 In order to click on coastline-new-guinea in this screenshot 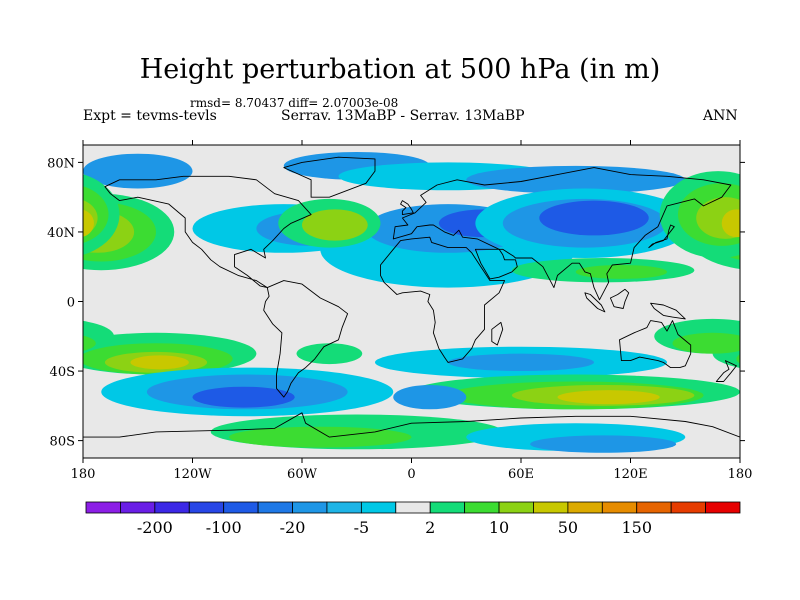, I will do `click(668, 311)`.